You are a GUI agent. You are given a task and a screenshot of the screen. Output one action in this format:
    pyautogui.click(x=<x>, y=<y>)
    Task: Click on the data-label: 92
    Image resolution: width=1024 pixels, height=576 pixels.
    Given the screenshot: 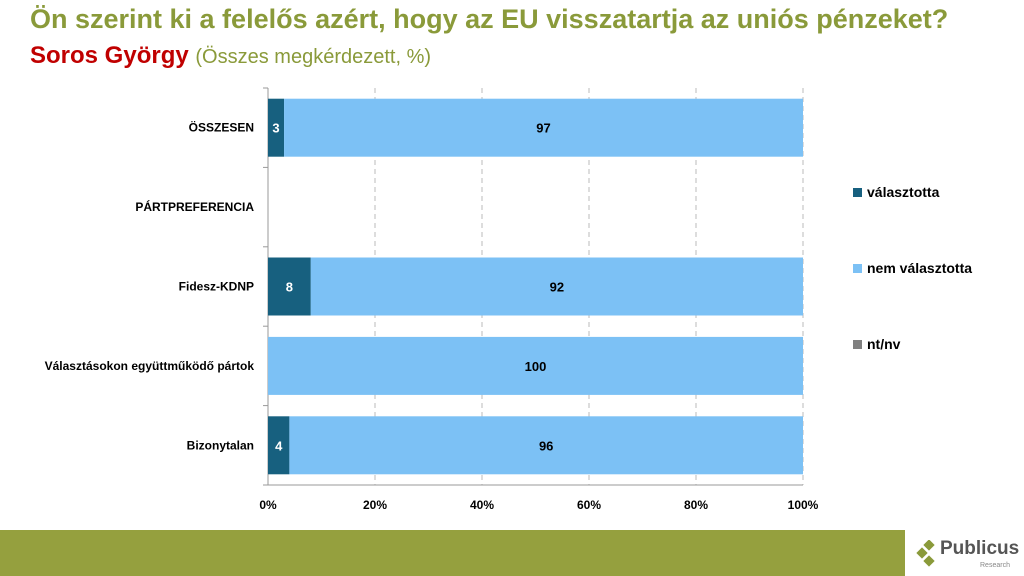 What is the action you would take?
    pyautogui.click(x=557, y=287)
    